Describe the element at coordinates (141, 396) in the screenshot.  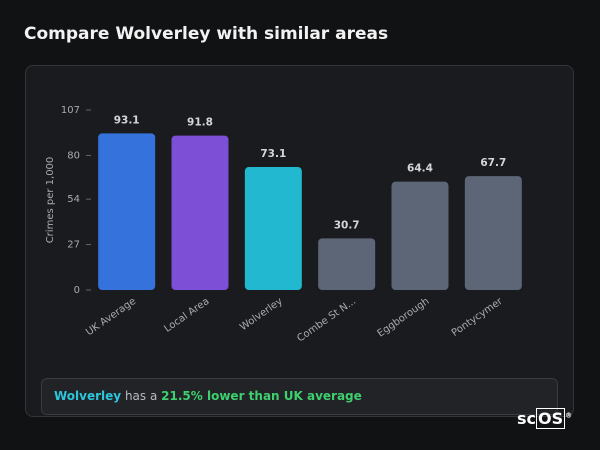
I see `summary-text: has a` at that location.